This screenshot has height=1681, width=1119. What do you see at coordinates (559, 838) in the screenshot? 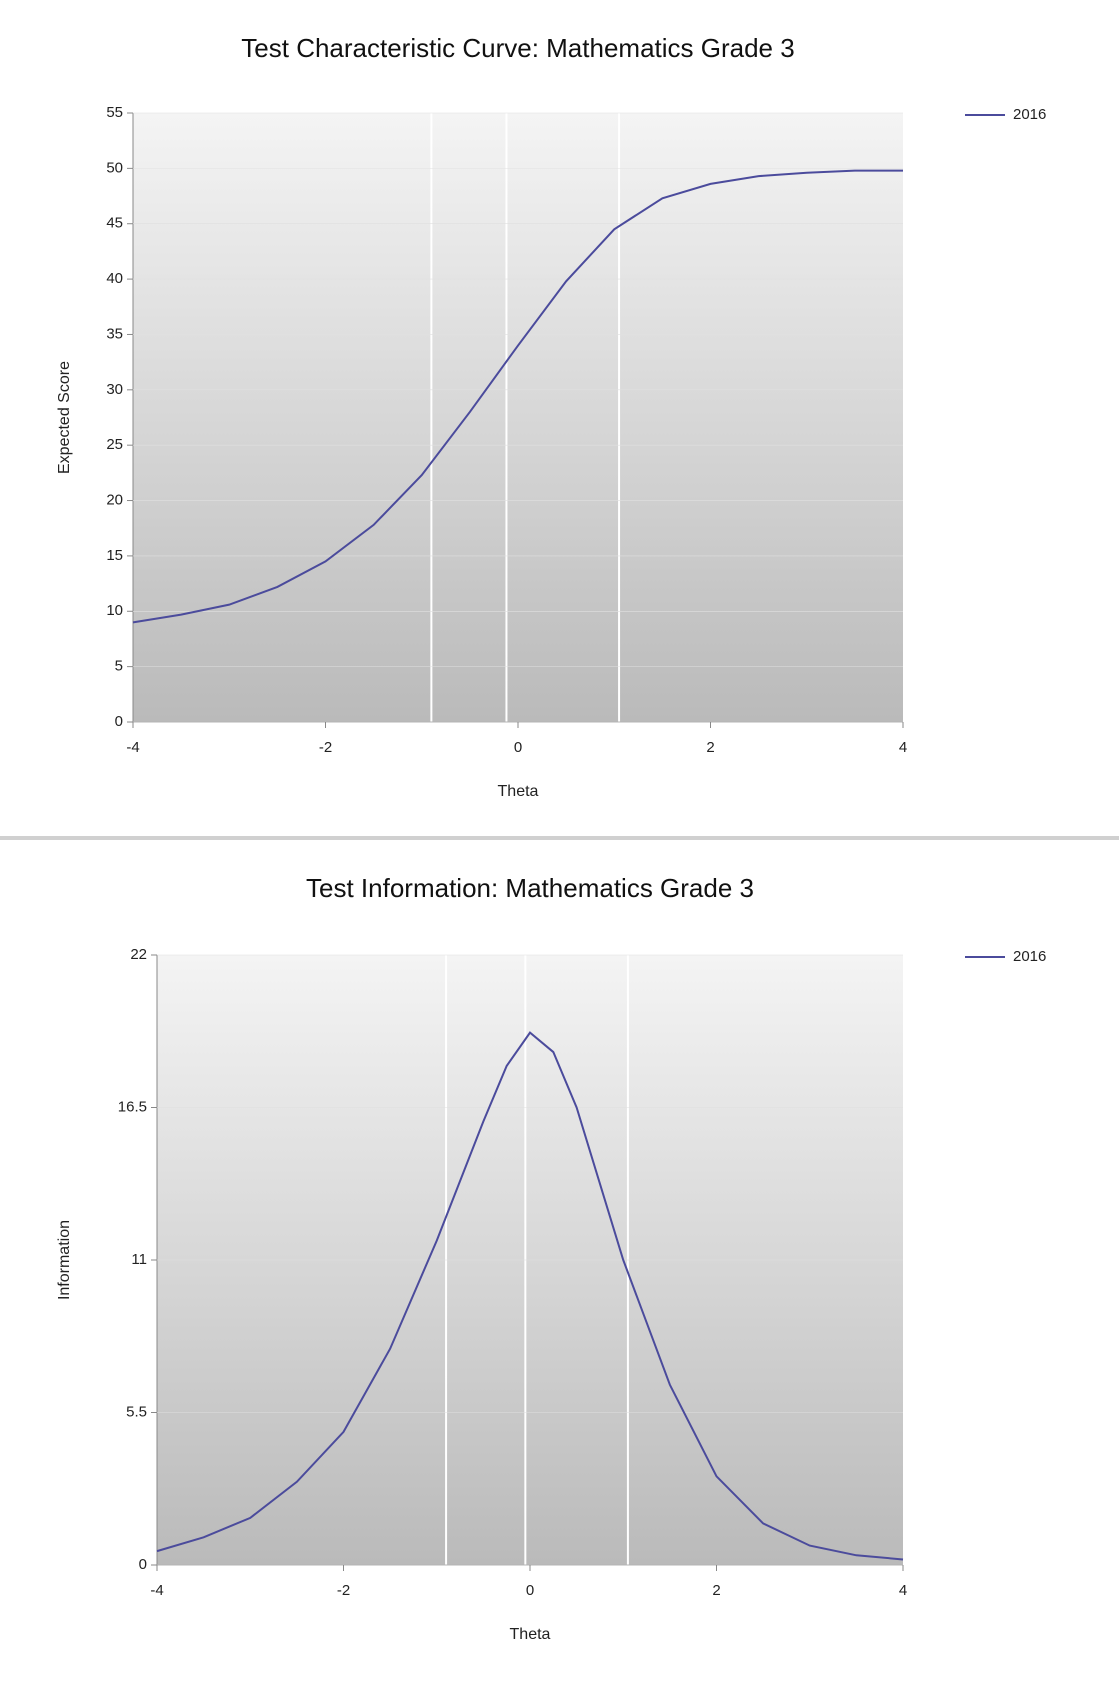
I see `separator` at bounding box center [559, 838].